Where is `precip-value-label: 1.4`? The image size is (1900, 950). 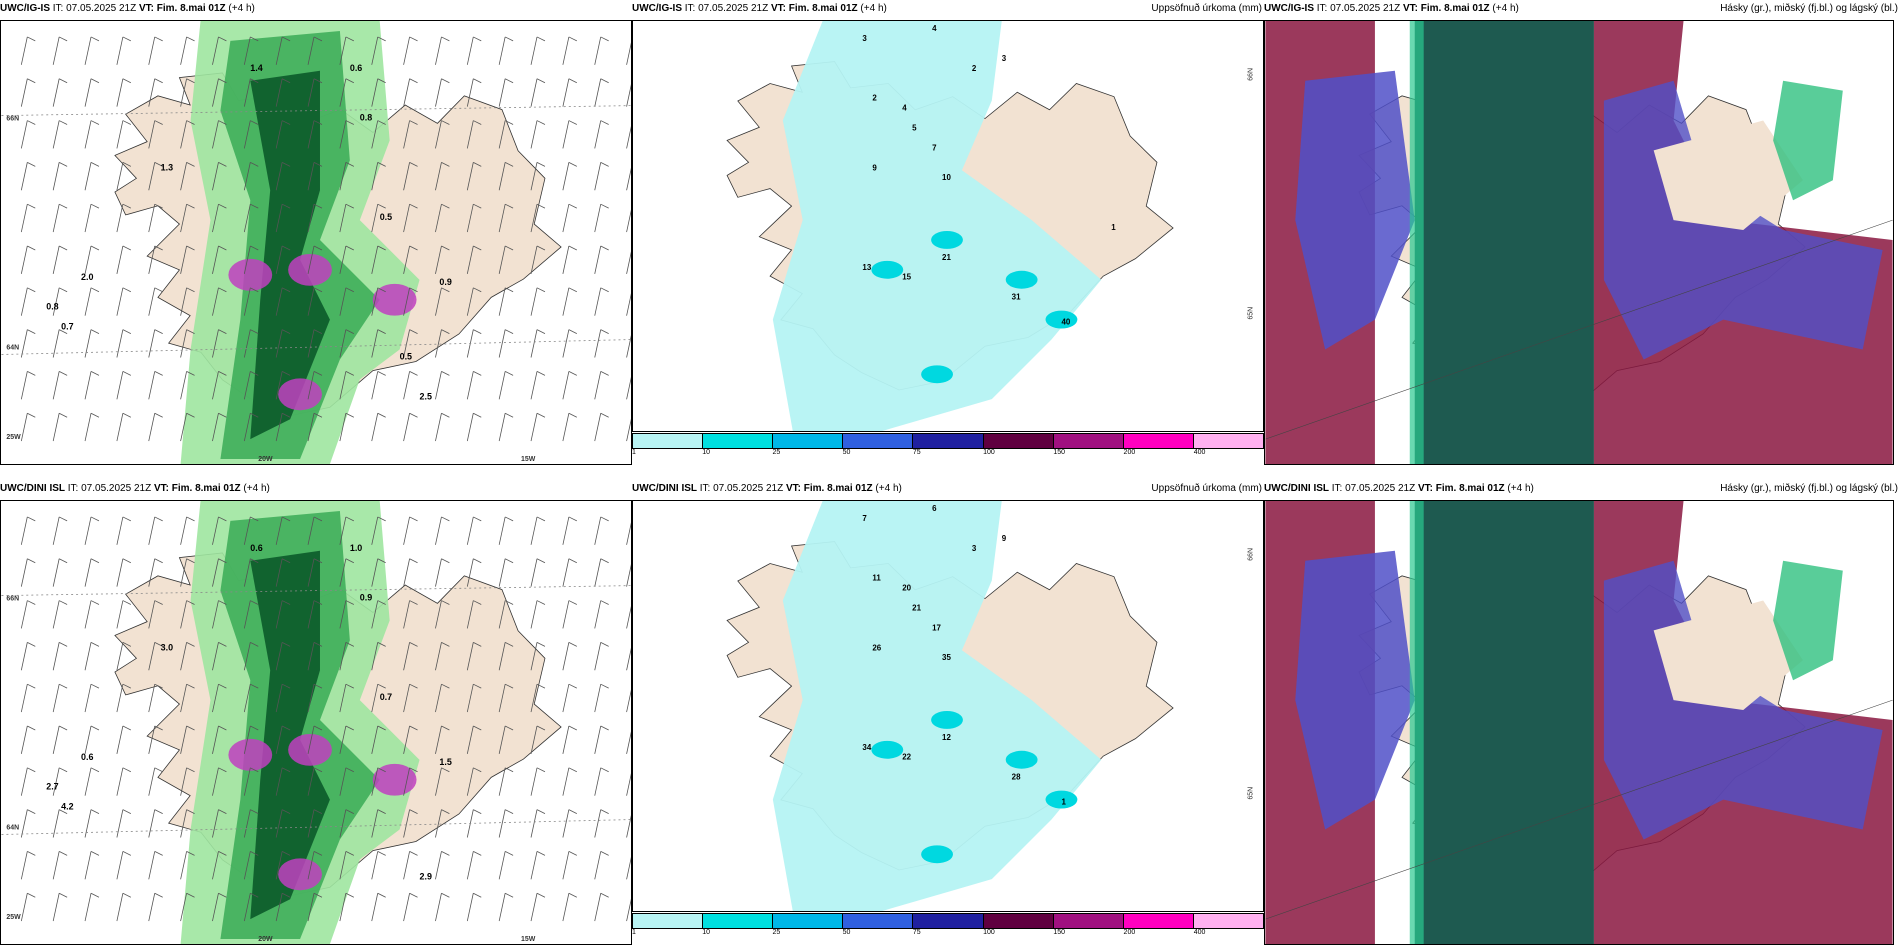
precip-value-label: 1.4 is located at coordinates (256, 68).